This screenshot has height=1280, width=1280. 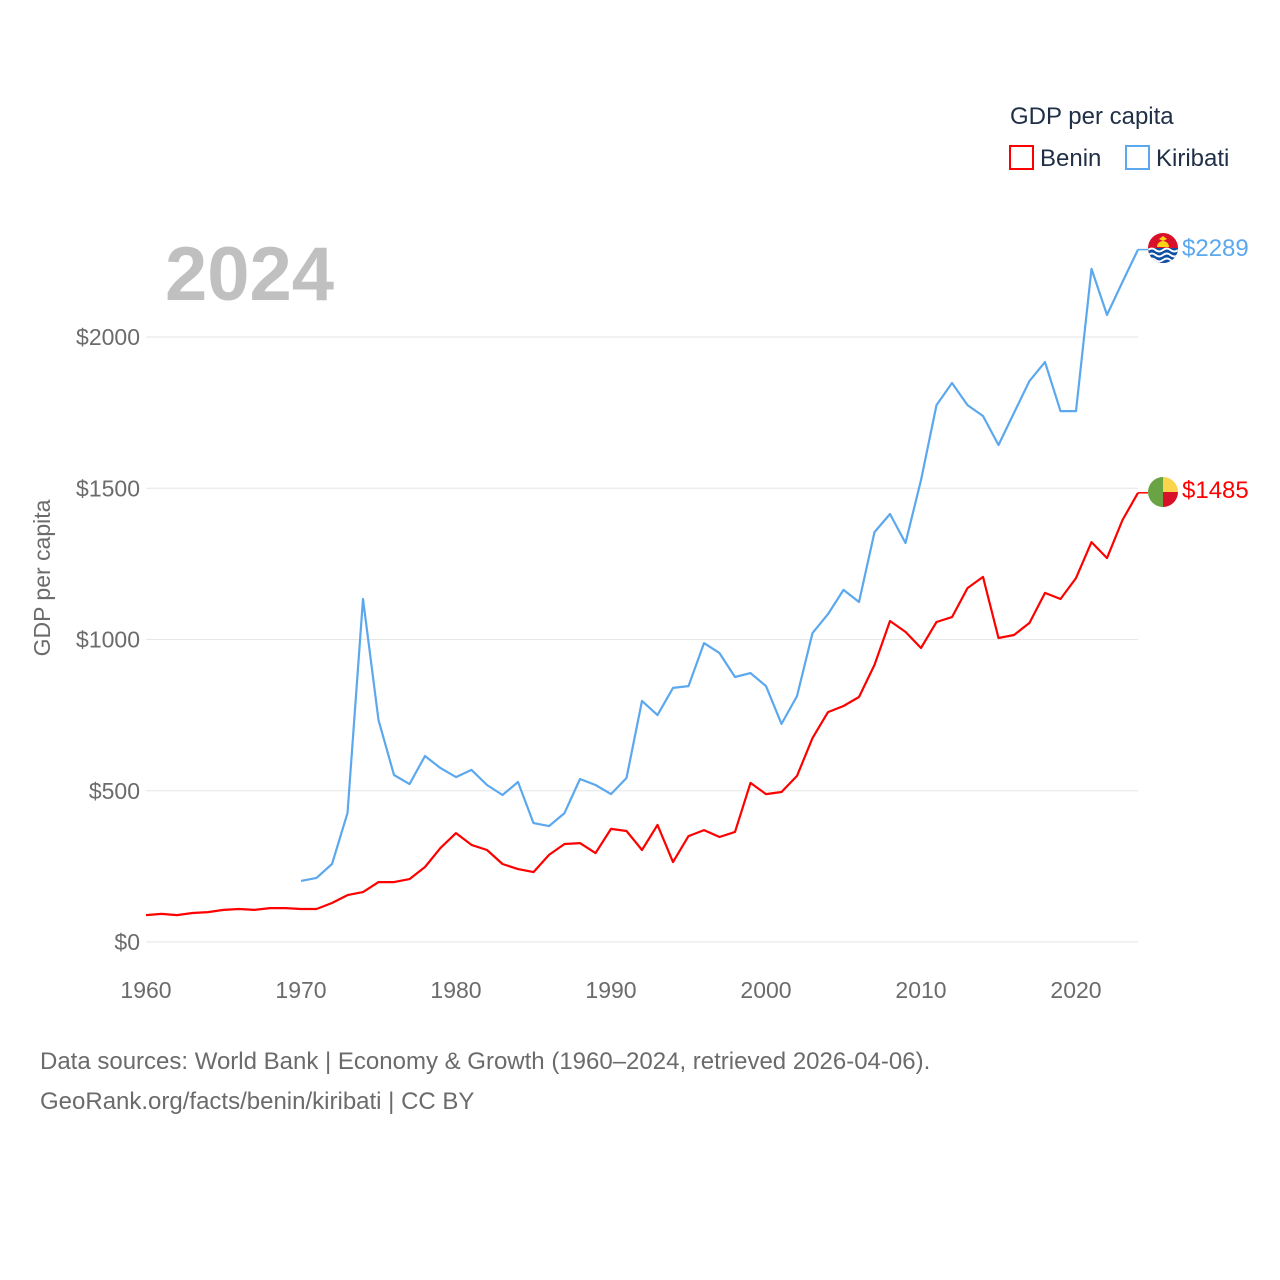 I want to click on x-tick-label: 2000, so click(x=765, y=990).